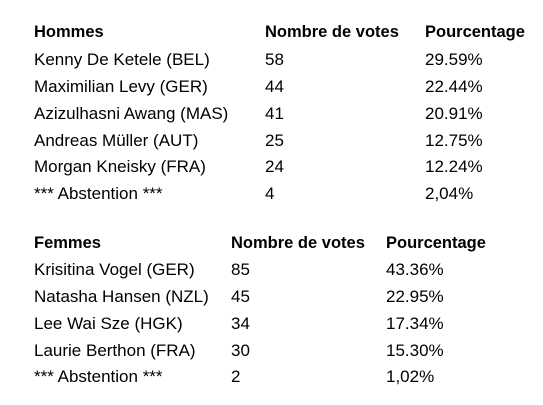  I want to click on femmes-row-4-name: Laurie Berthon (FRA), so click(115, 350).